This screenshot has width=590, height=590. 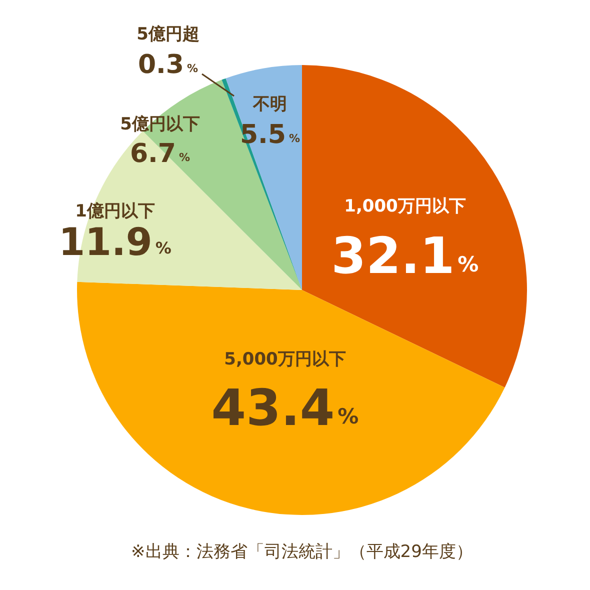 What do you see at coordinates (160, 124) in the screenshot?
I see `slice-label: 5億円以下` at bounding box center [160, 124].